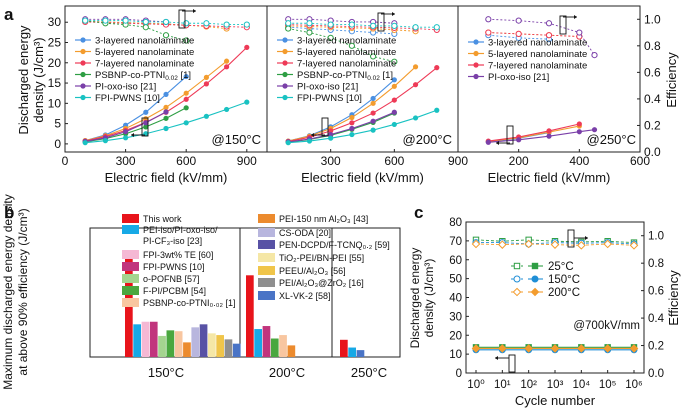 The image size is (685, 410). Describe the element at coordinates (549, 177) in the screenshot. I see `x-axis-label: Electric field (kV/mm)` at that location.